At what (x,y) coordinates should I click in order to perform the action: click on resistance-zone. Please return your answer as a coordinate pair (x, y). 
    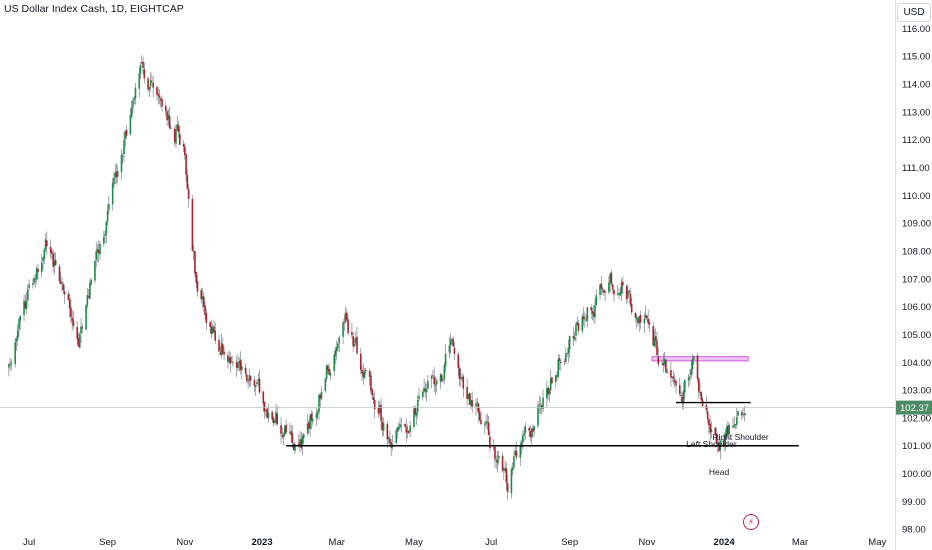
    Looking at the image, I should click on (700, 359).